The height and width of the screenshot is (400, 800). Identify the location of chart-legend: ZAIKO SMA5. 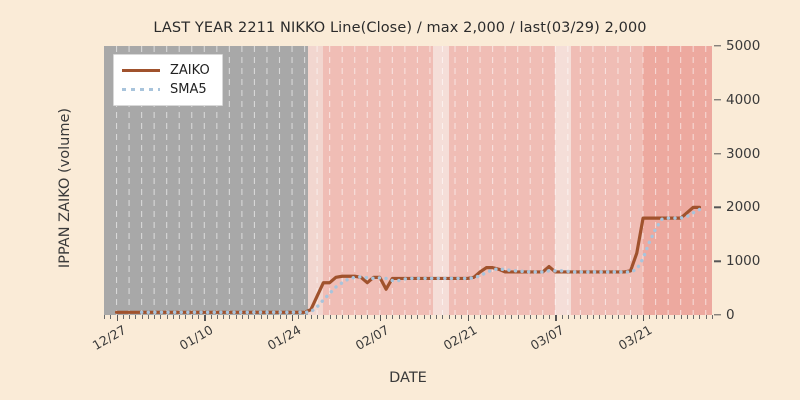
(168, 80).